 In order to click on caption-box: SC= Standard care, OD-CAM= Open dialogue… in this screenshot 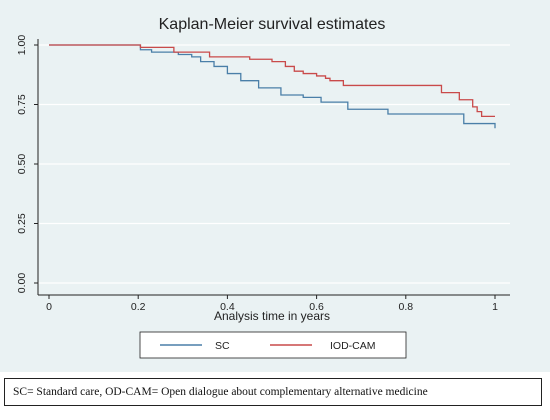, I will do `click(273, 392)`.